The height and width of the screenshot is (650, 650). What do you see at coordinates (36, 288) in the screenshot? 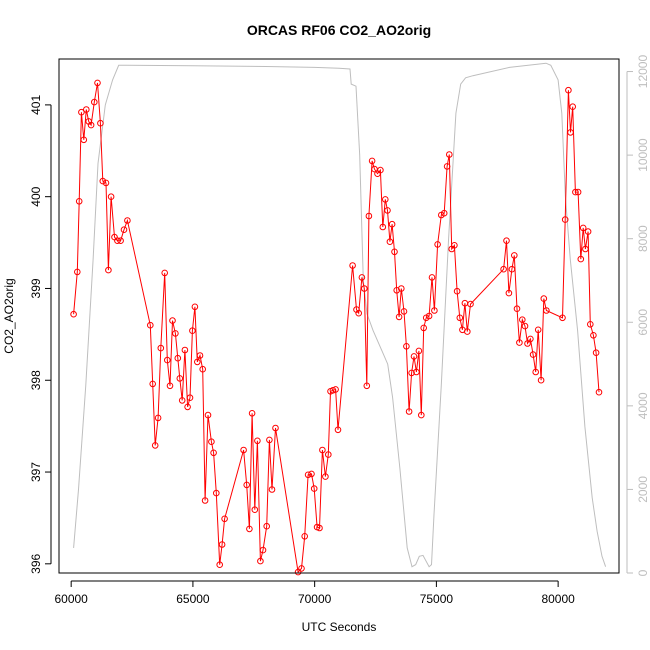
I see `y-tick-label: 399` at bounding box center [36, 288].